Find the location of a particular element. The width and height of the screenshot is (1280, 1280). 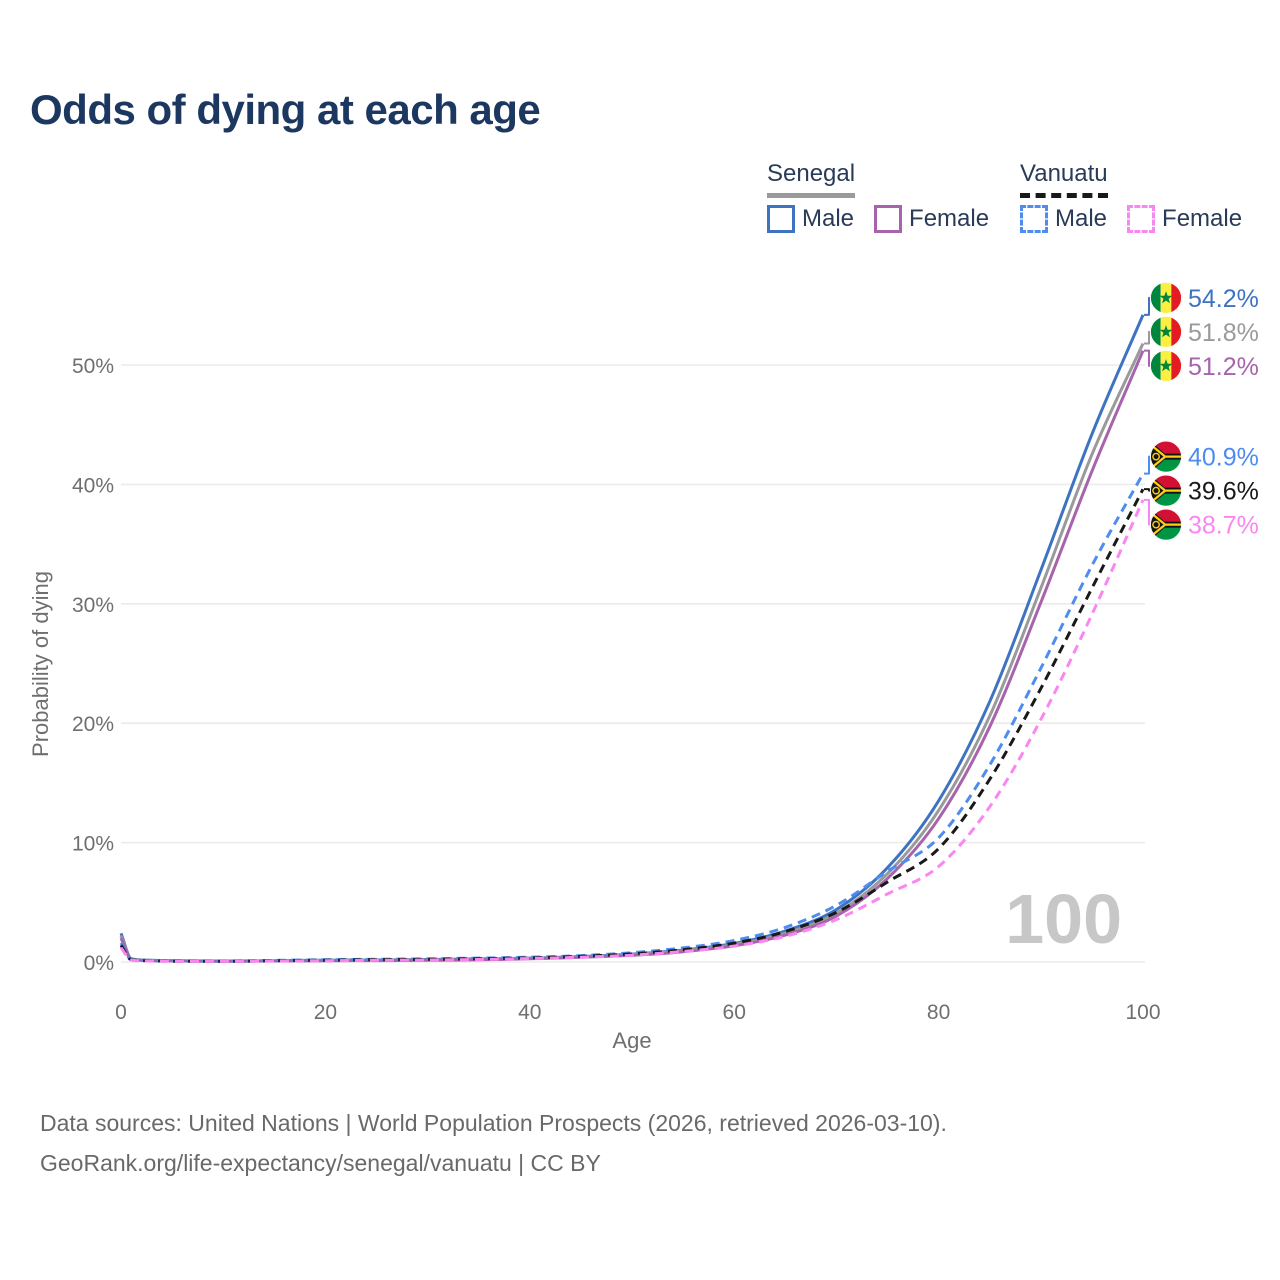

endpoint-value-label: 51.2% is located at coordinates (1223, 367).